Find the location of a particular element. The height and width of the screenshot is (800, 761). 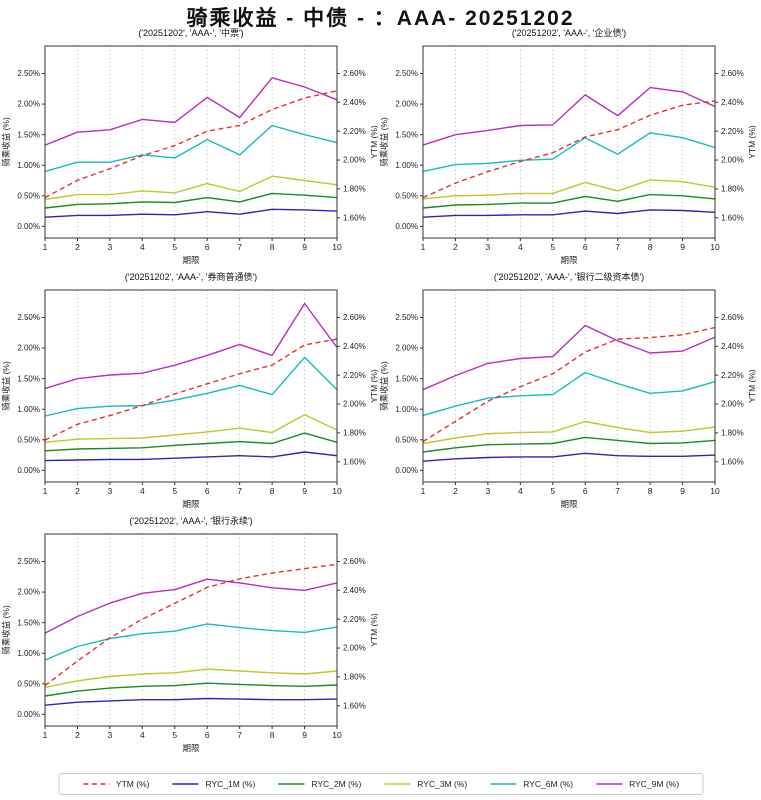

left-tick-label: 1.50% is located at coordinates (28, 378).